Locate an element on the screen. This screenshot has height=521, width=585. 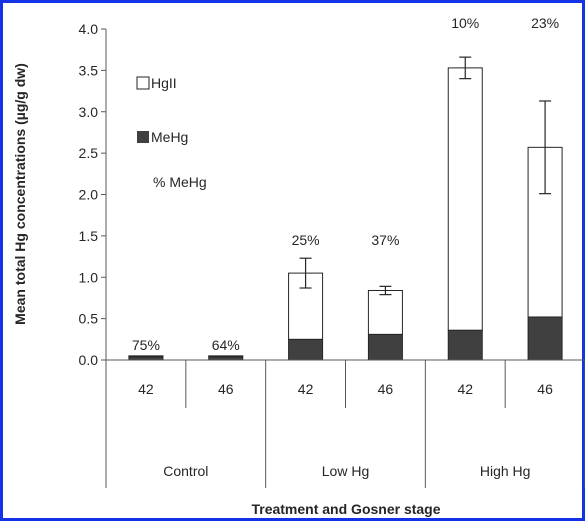
legend-mehg-swatch is located at coordinates (143, 137).